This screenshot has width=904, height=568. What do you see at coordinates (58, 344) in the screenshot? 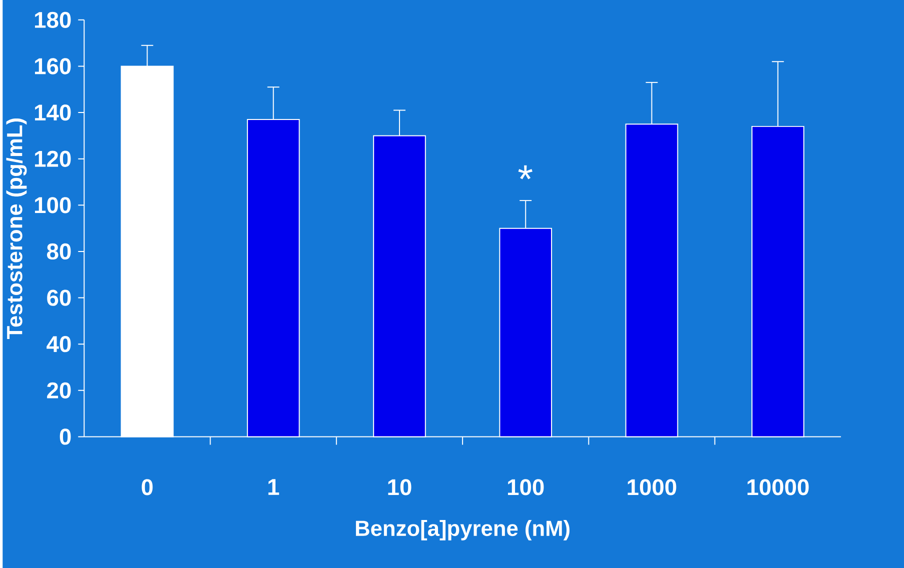
I see `y-tick-label: 40` at bounding box center [58, 344].